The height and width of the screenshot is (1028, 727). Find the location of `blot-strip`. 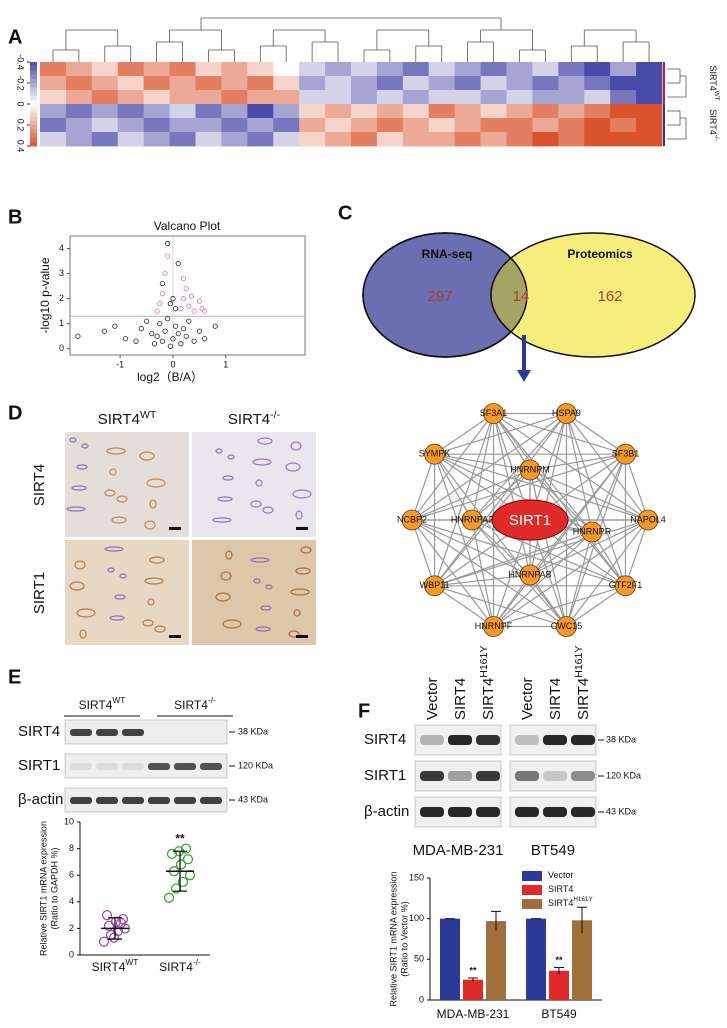

blot-strip is located at coordinates (146, 766).